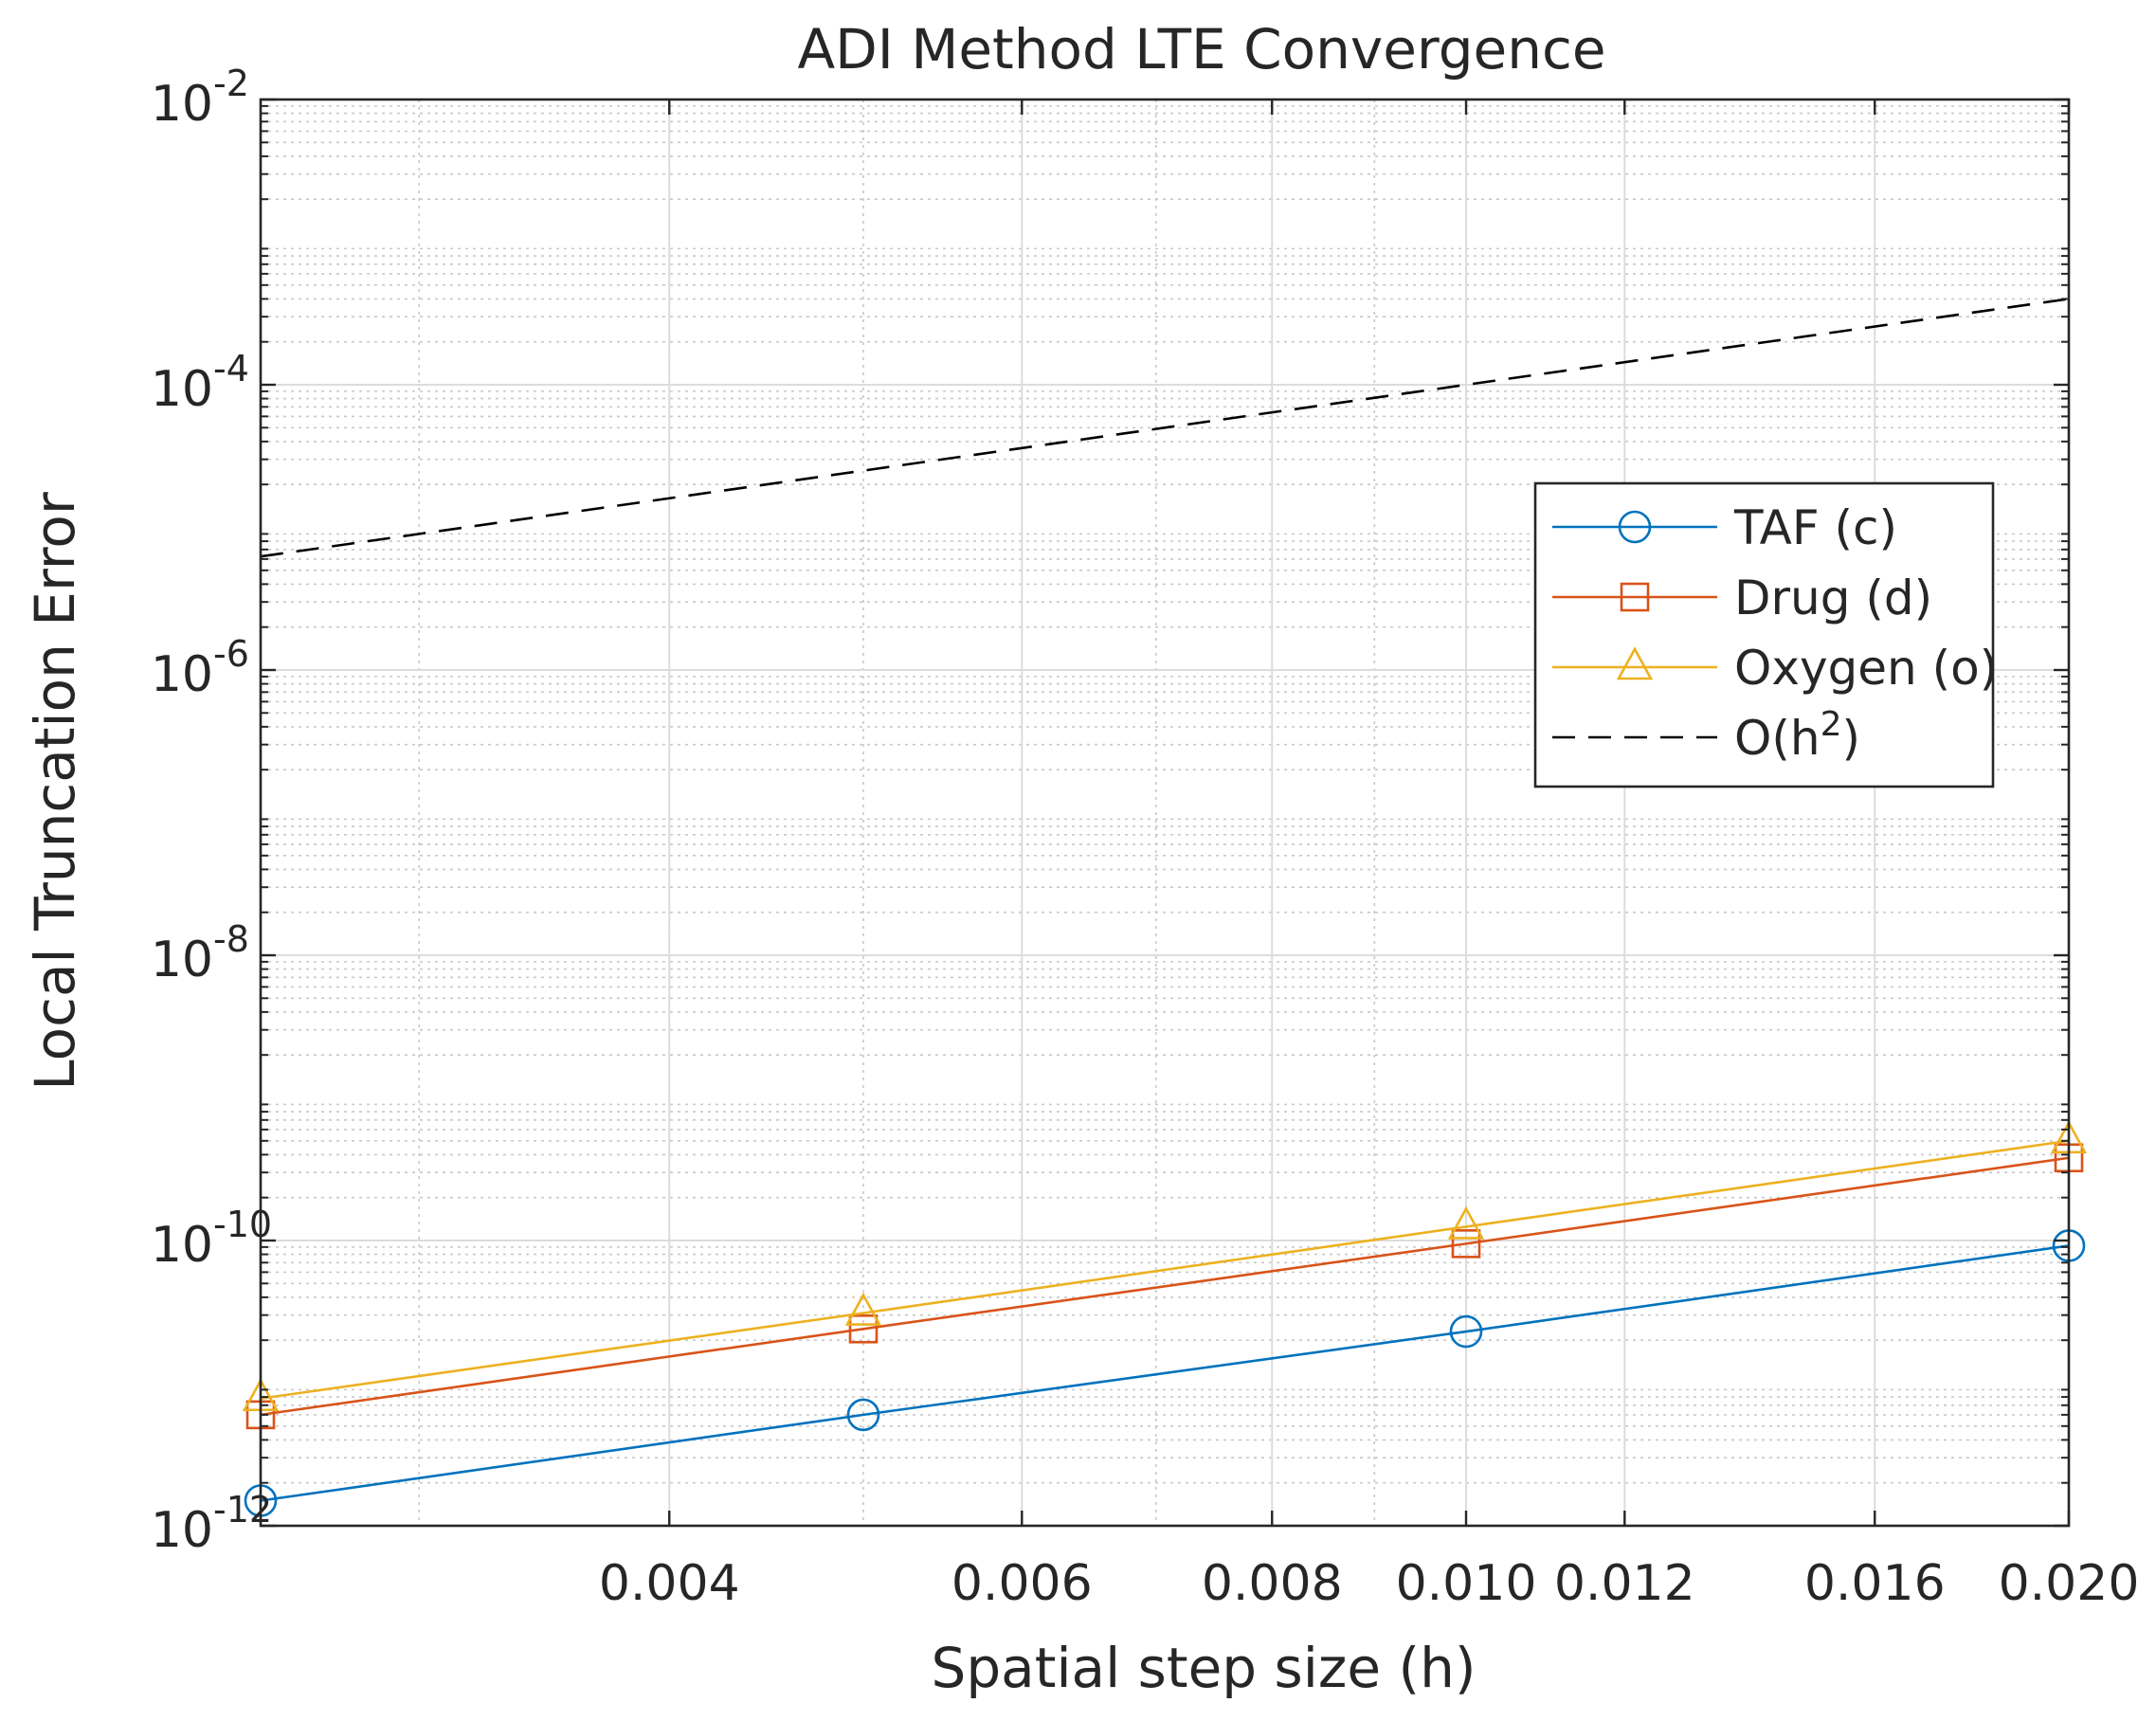  I want to click on y-tick-exponent: -10, so click(243, 1224).